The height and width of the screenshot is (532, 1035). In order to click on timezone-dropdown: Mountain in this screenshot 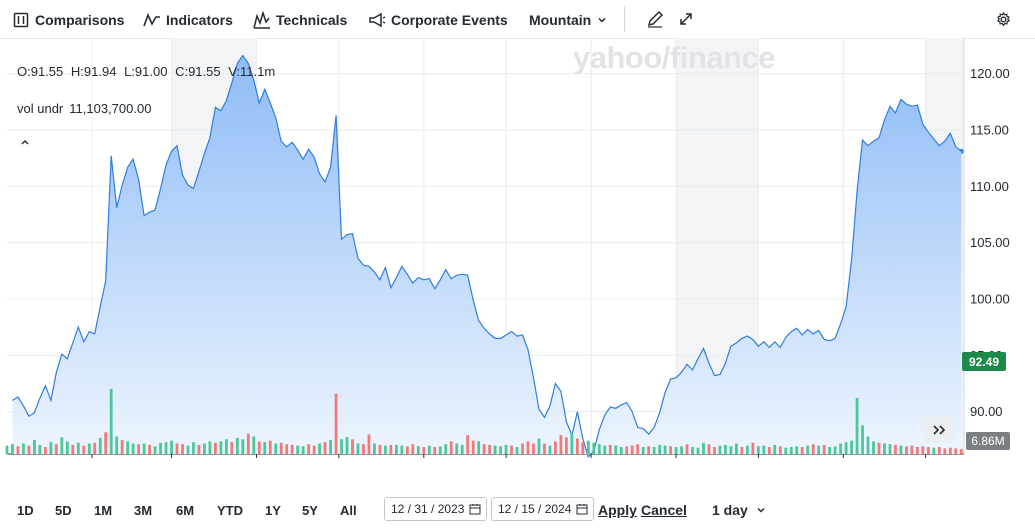, I will do `click(568, 20)`.